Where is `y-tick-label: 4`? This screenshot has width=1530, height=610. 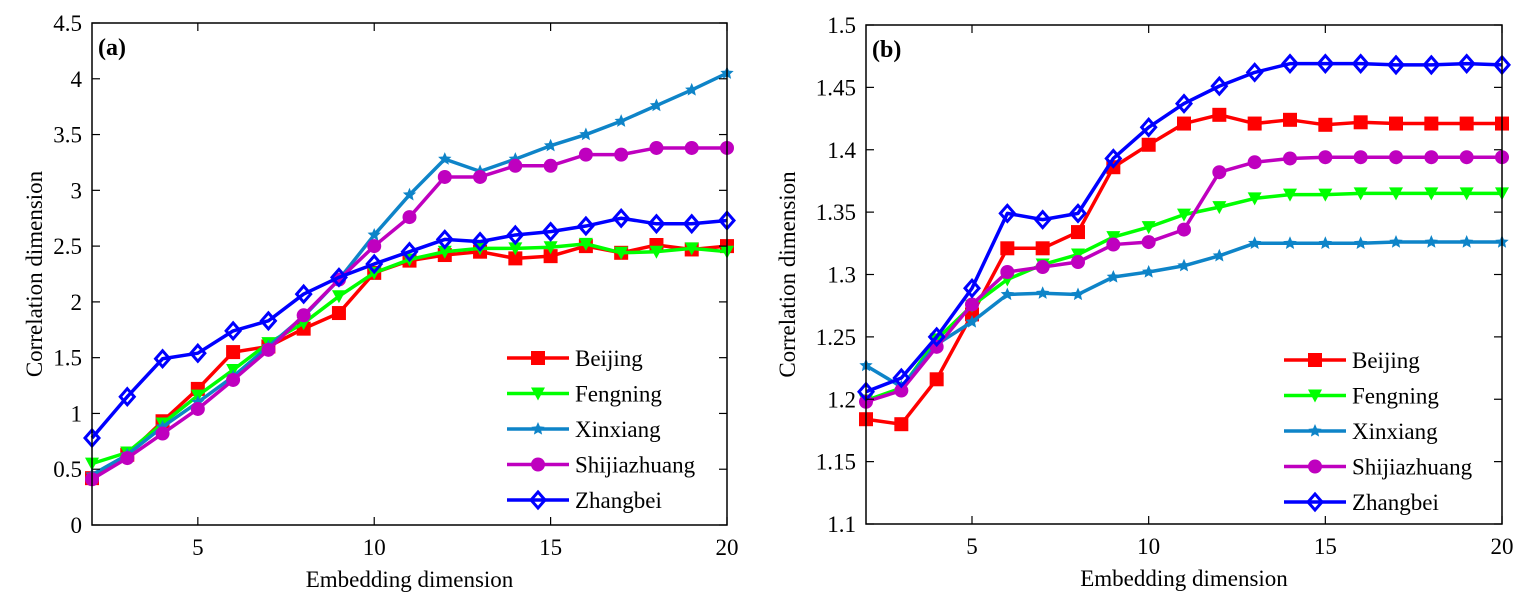
y-tick-label: 4 is located at coordinates (77, 79).